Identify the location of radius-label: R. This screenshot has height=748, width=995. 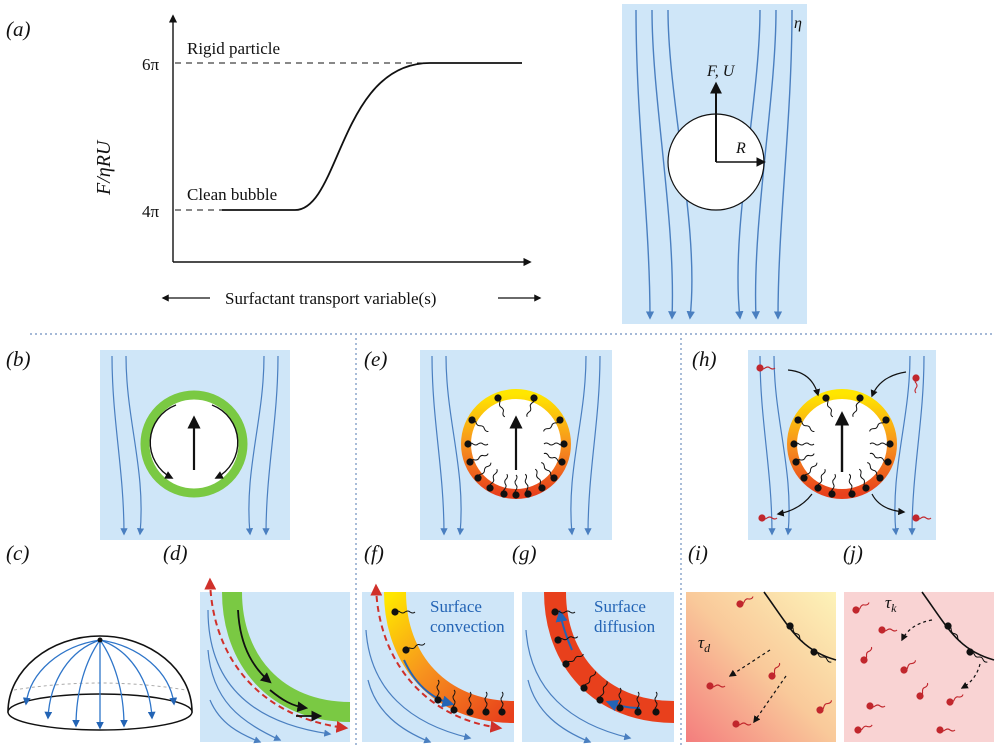
(740, 148).